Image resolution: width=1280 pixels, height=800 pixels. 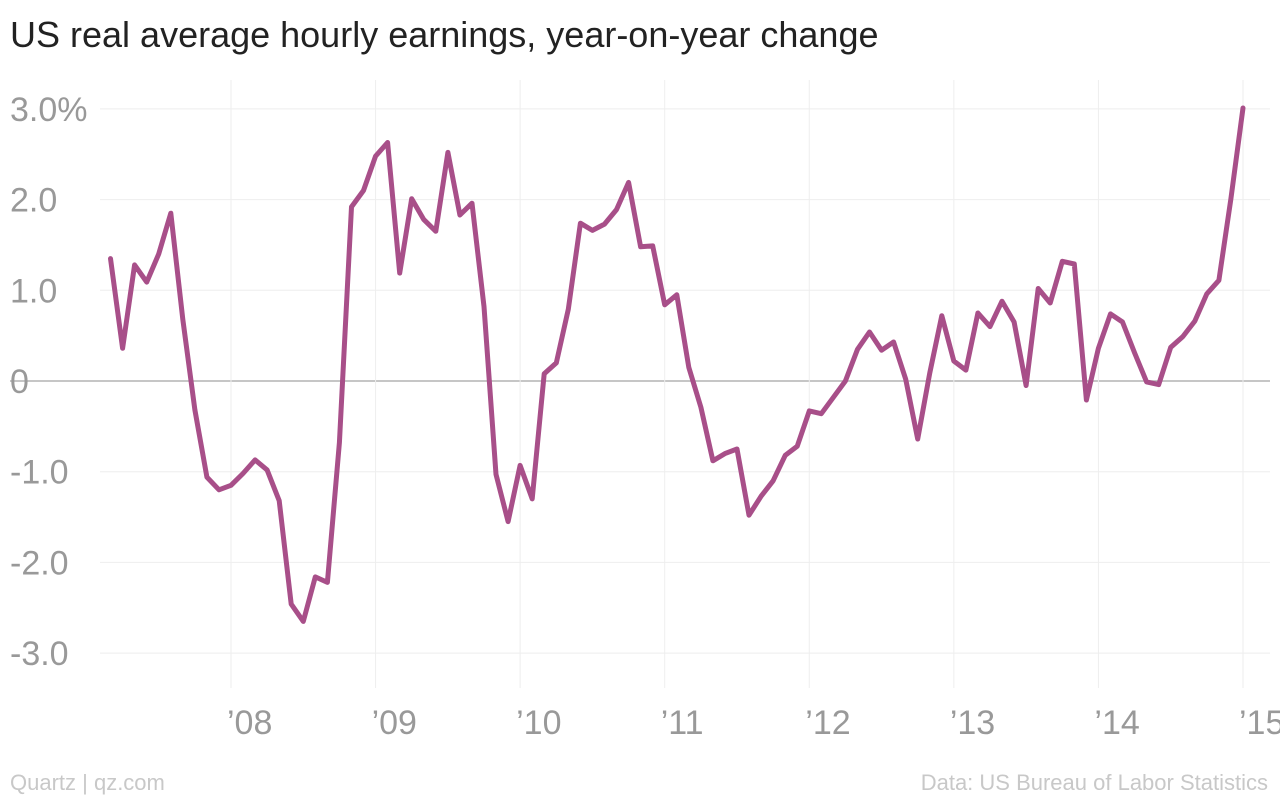 What do you see at coordinates (1094, 782) in the screenshot?
I see `footer-source: Data: US Bureau of Labor Statistics` at bounding box center [1094, 782].